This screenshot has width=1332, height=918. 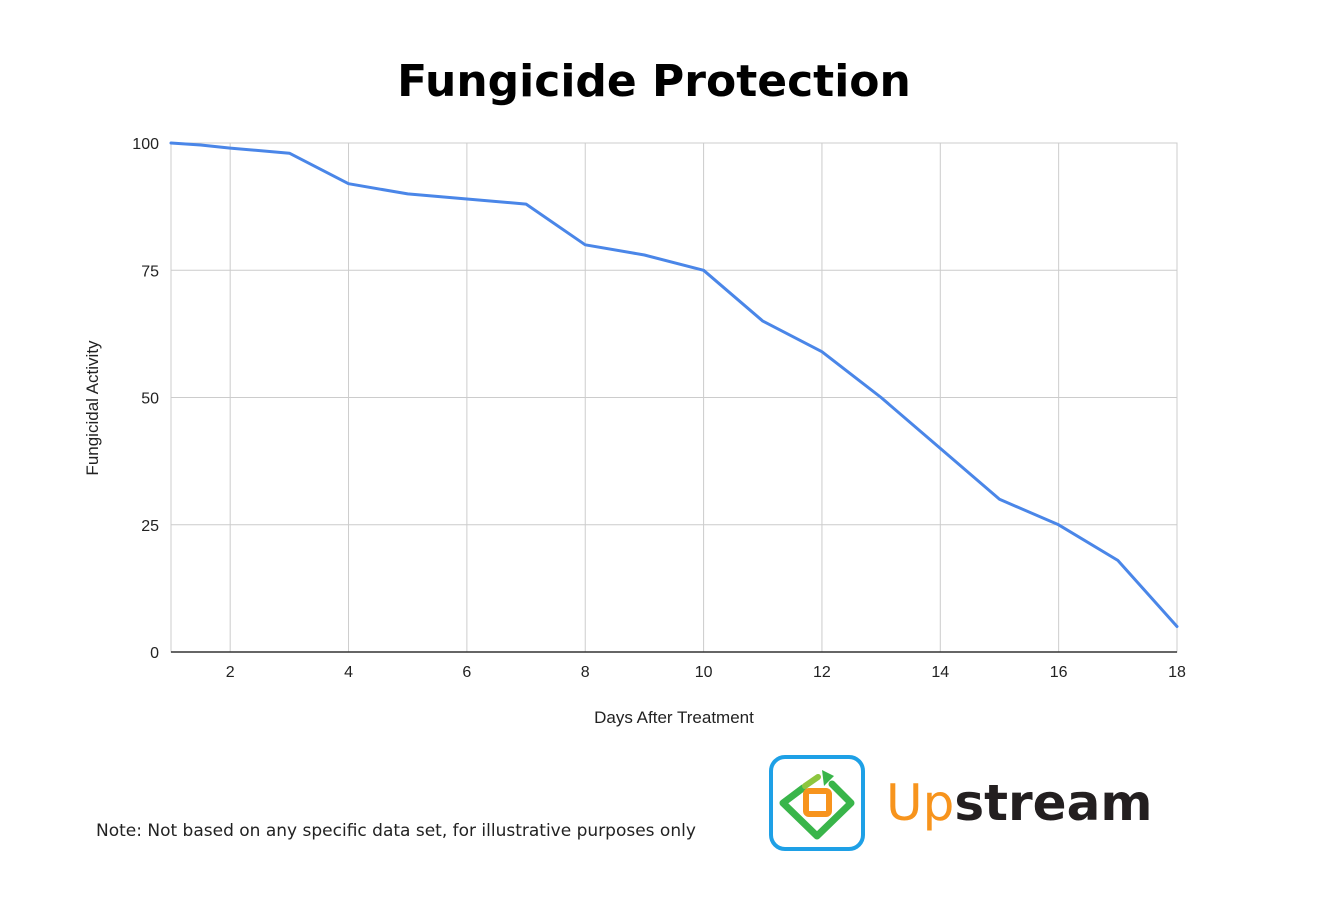 I want to click on x-tick-label: 16, so click(x=1059, y=672).